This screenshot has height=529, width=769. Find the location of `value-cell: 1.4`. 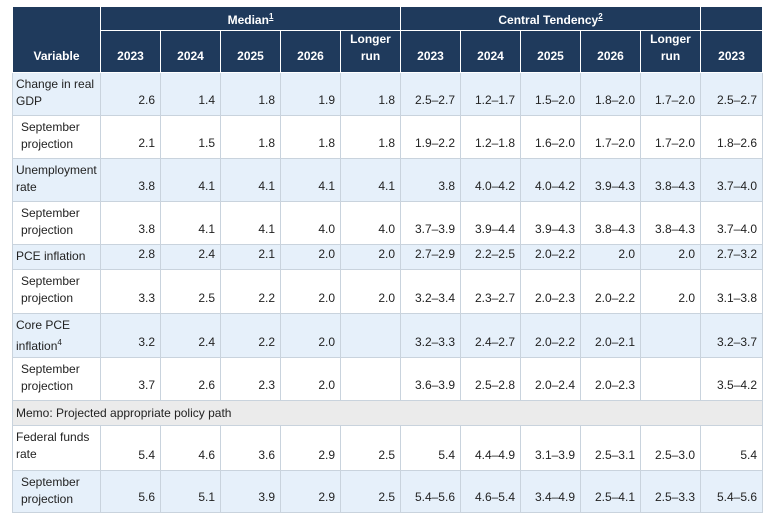

value-cell: 1.4 is located at coordinates (190, 94).